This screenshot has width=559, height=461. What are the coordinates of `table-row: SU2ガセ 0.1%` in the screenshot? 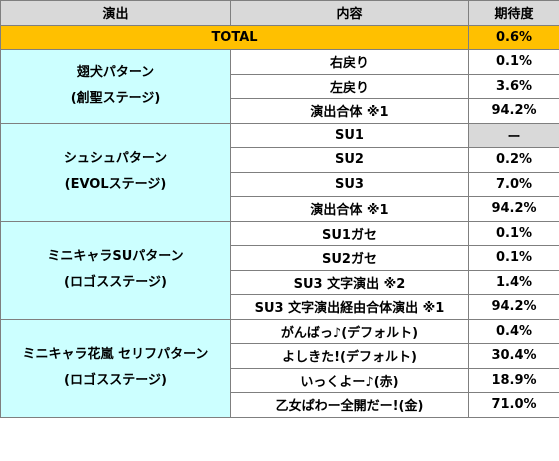 It's located at (280, 258).